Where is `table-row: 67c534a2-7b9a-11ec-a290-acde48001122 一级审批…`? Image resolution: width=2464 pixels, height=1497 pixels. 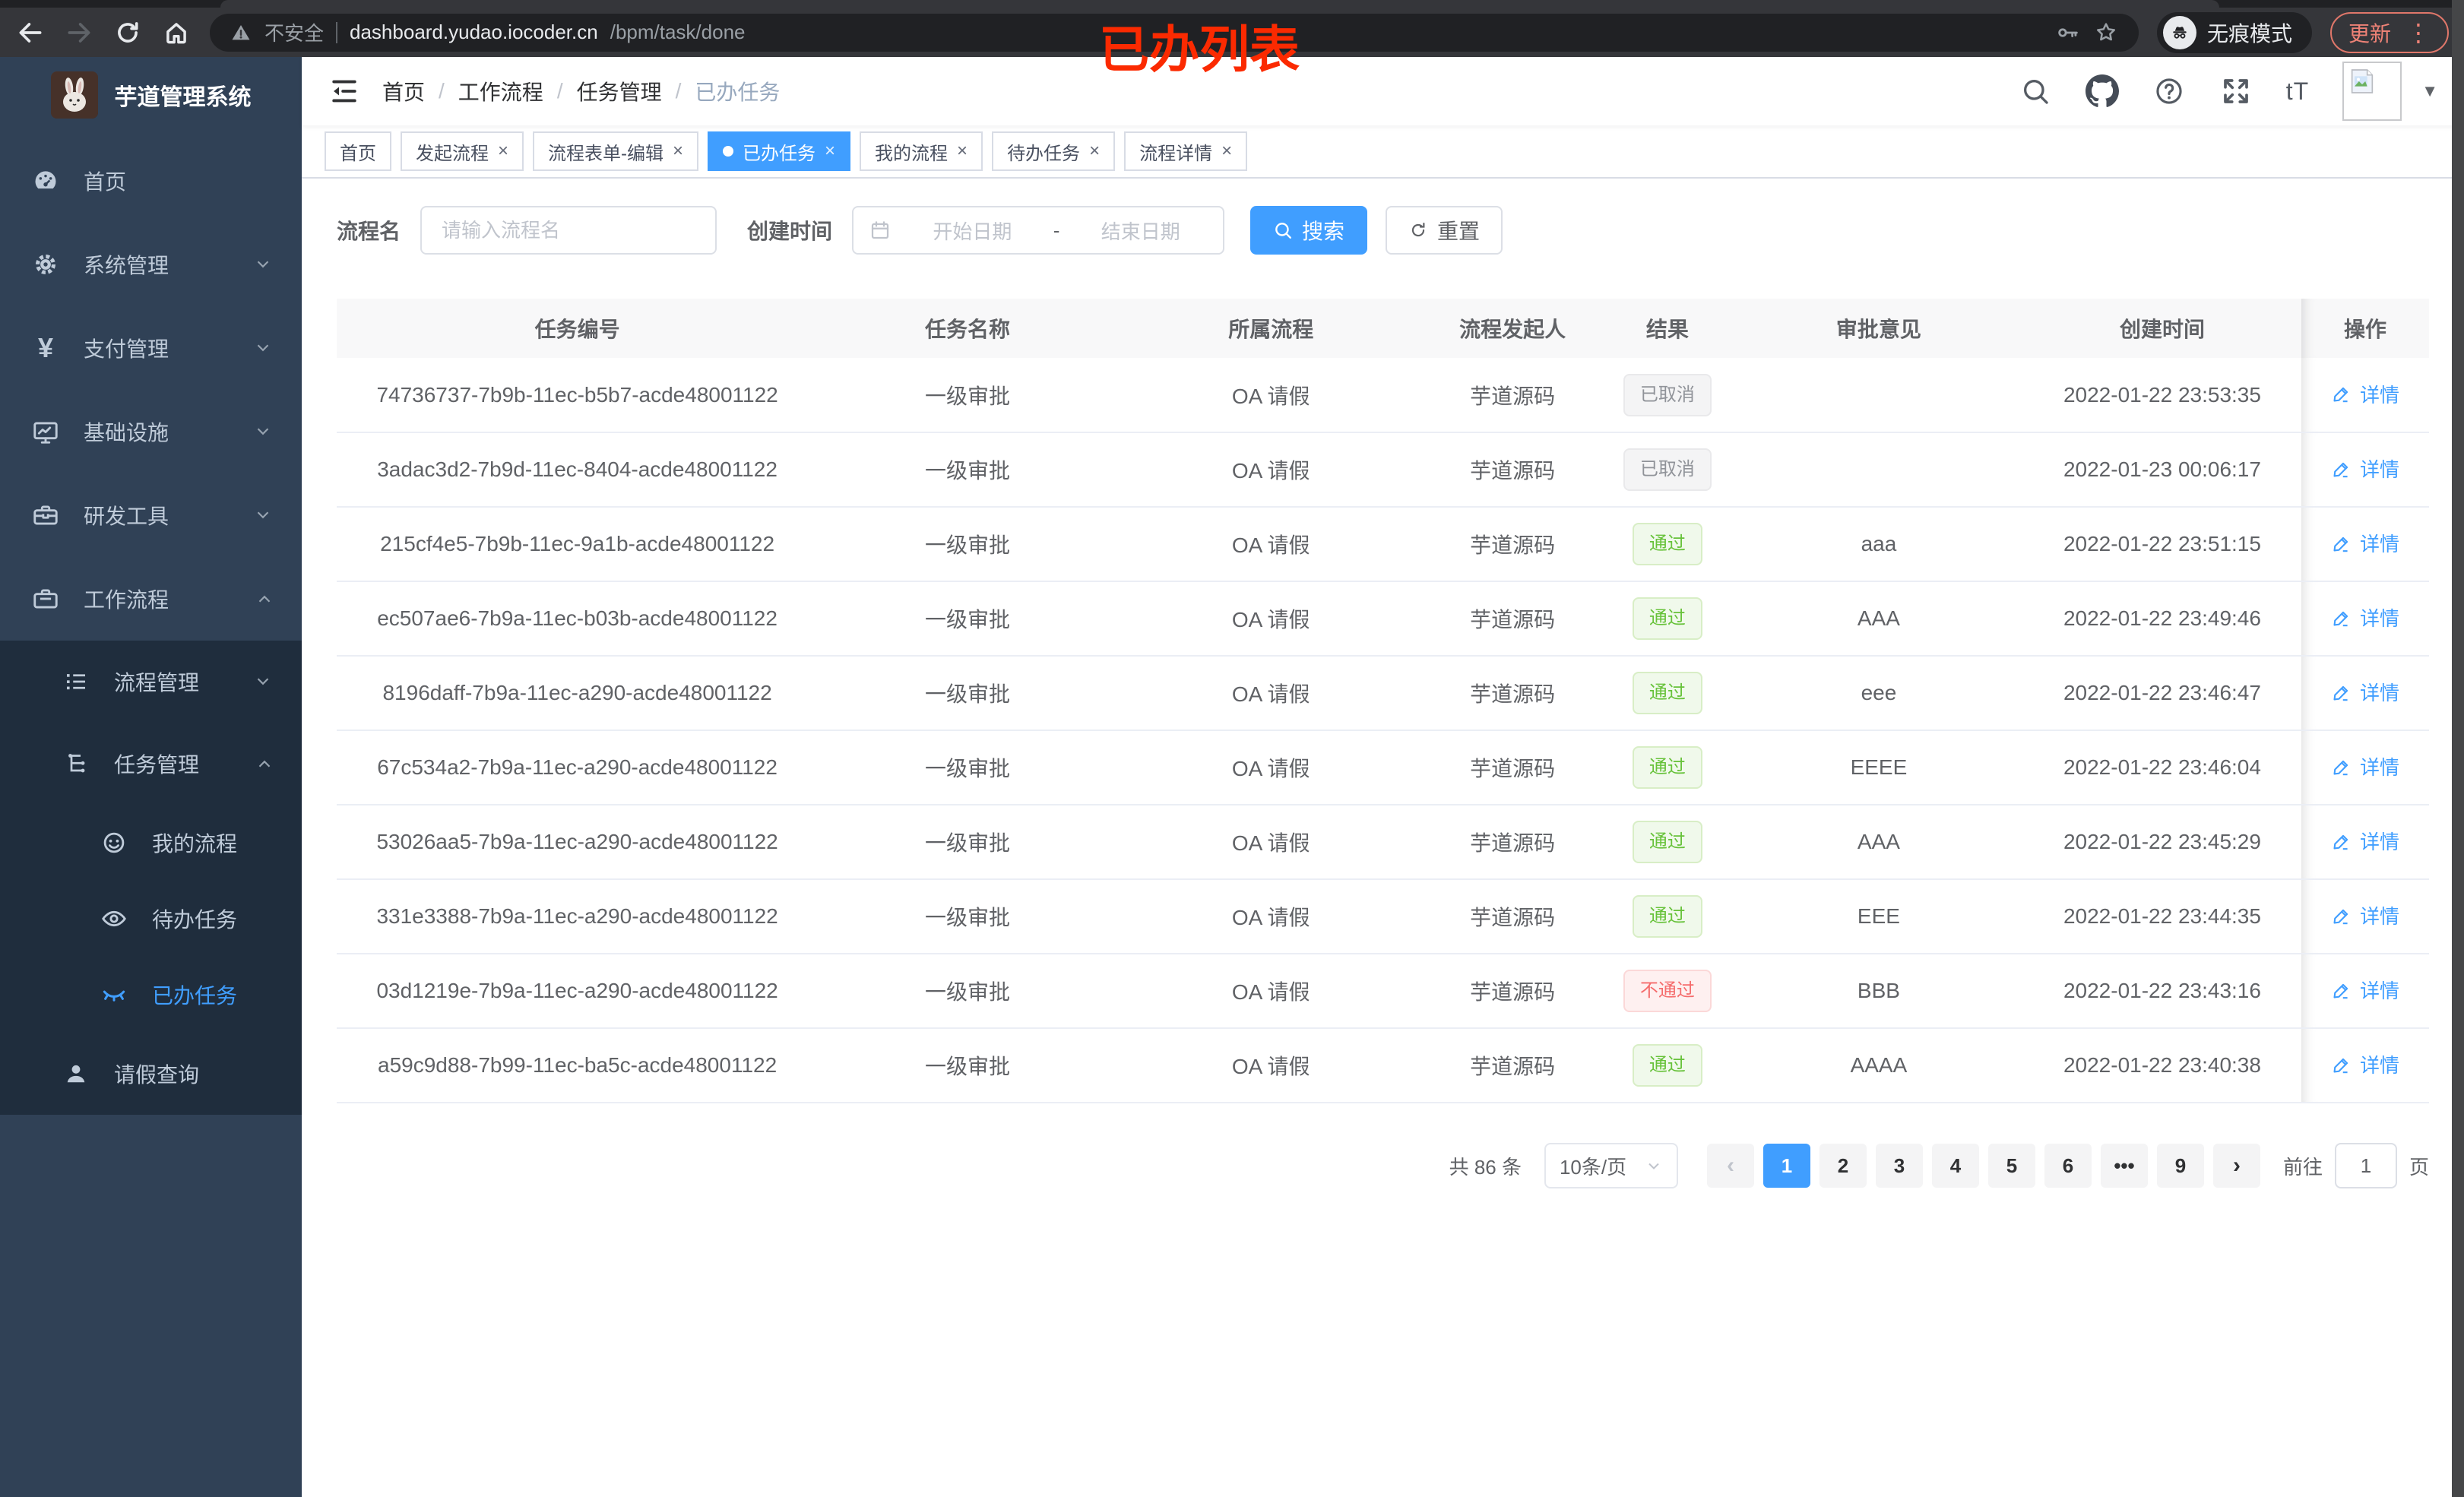 table-row: 67c534a2-7b9a-11ec-a290-acde48001122 一级审批… is located at coordinates (1383, 767).